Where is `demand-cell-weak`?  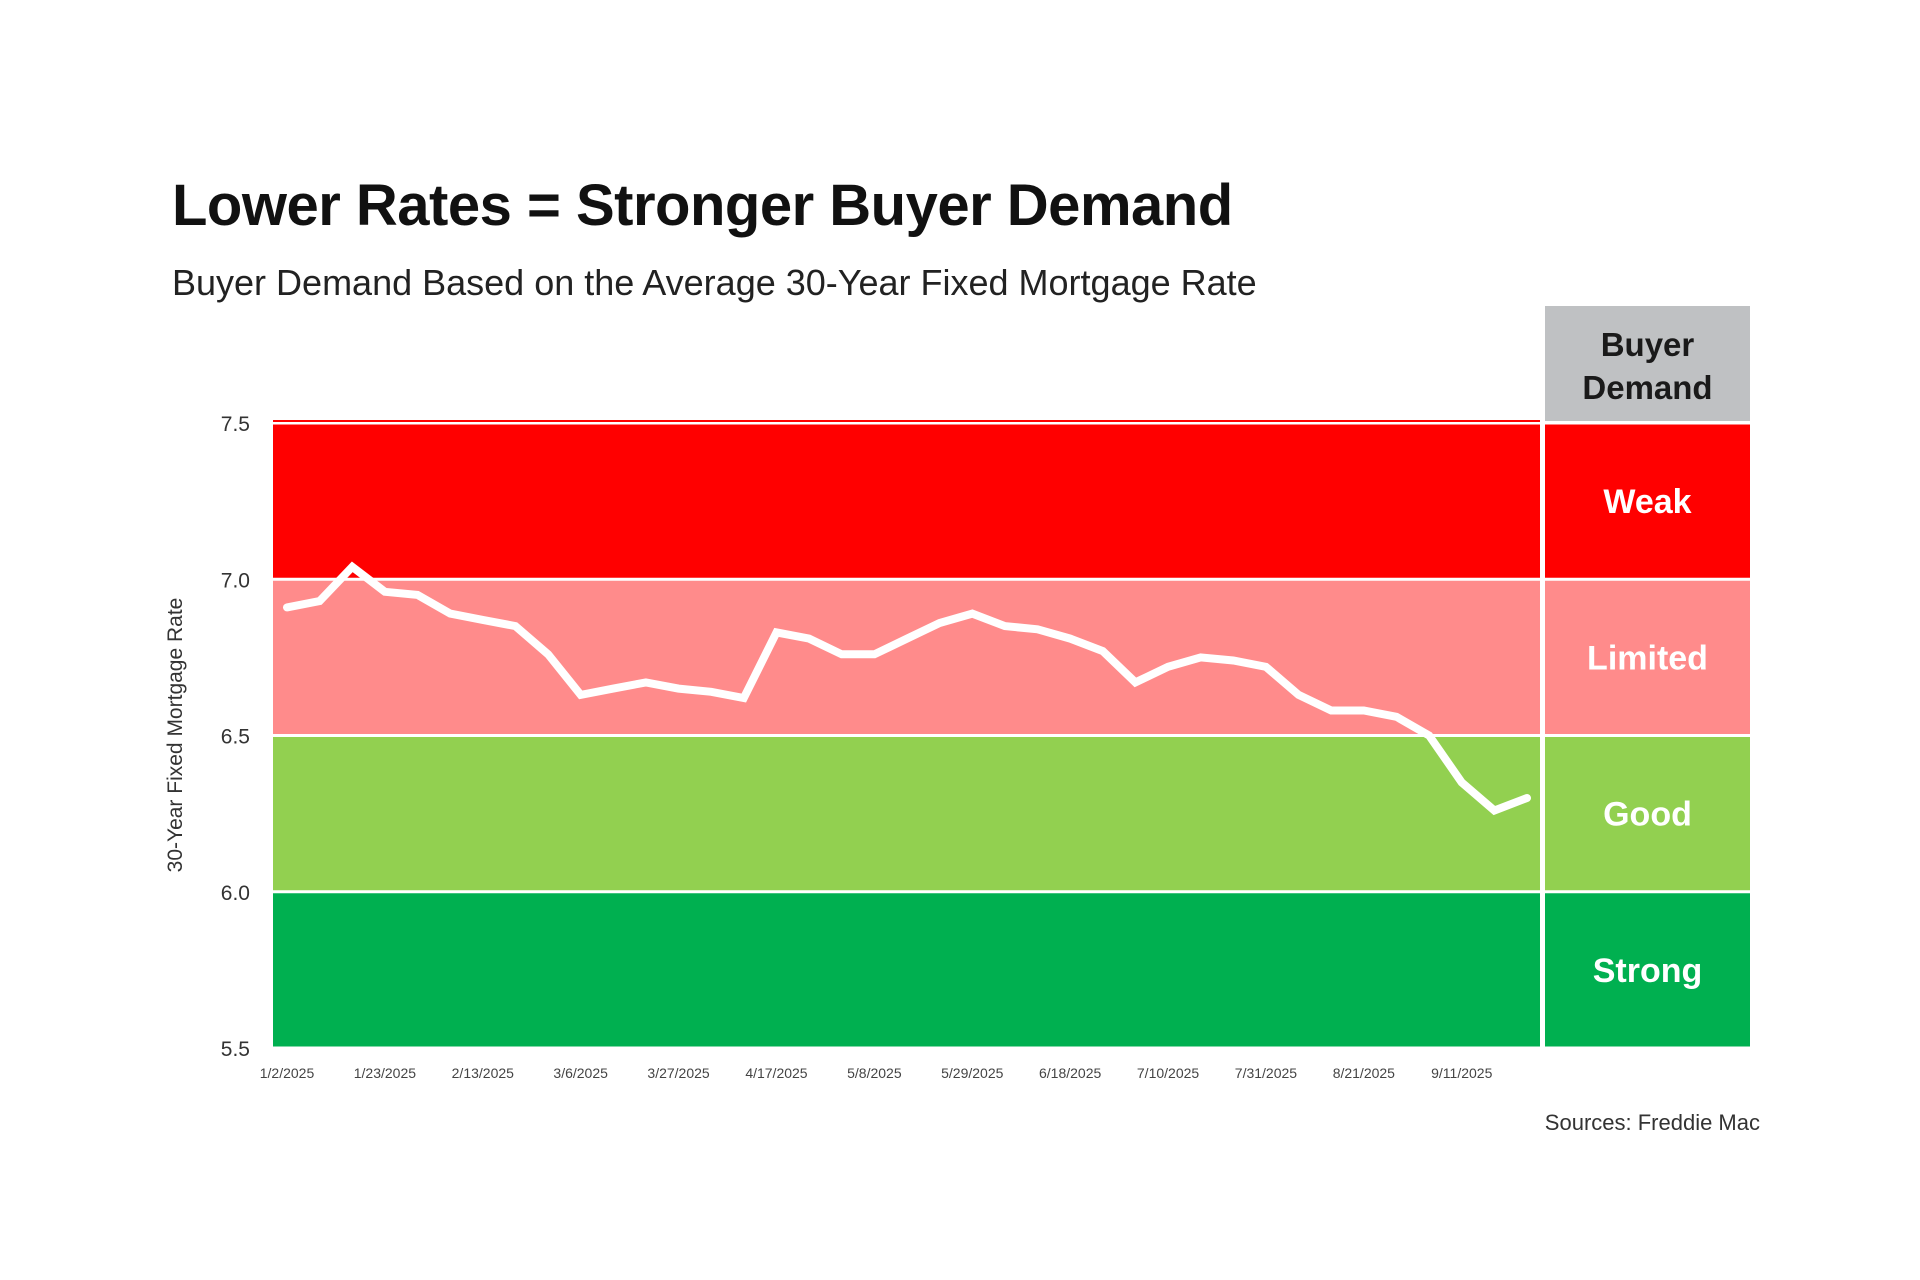
demand-cell-weak is located at coordinates (1647, 501).